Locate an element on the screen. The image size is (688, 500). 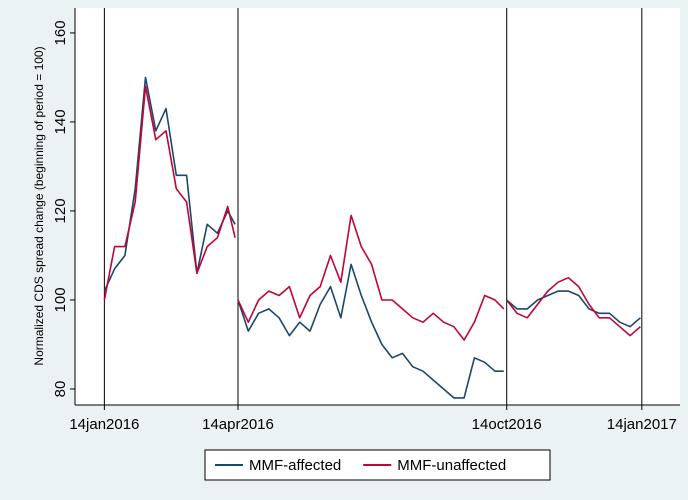
y-tick-label: 160 is located at coordinates (60, 32).